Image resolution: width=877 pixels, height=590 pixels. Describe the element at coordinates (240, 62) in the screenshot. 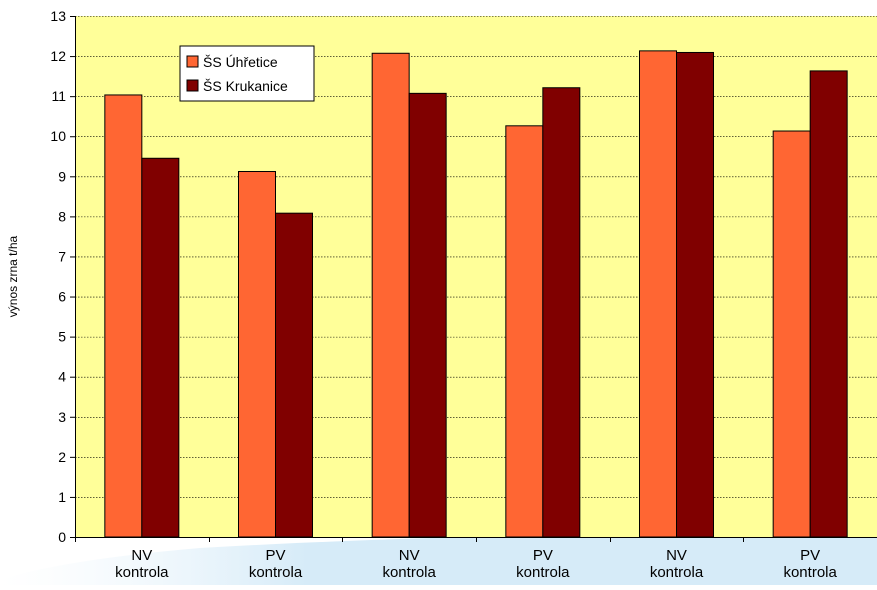

I see `legend-label: ŠS Úhřetice` at that location.